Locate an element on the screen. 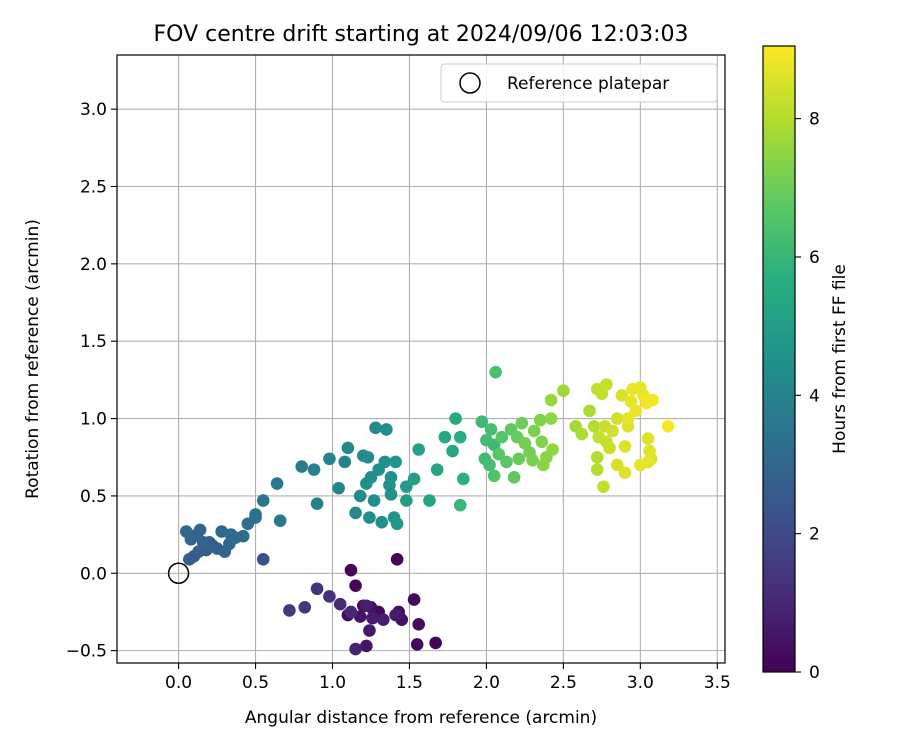 Image resolution: width=900 pixels, height=754 pixels. y-tick-label: −0.5 is located at coordinates (86, 652).